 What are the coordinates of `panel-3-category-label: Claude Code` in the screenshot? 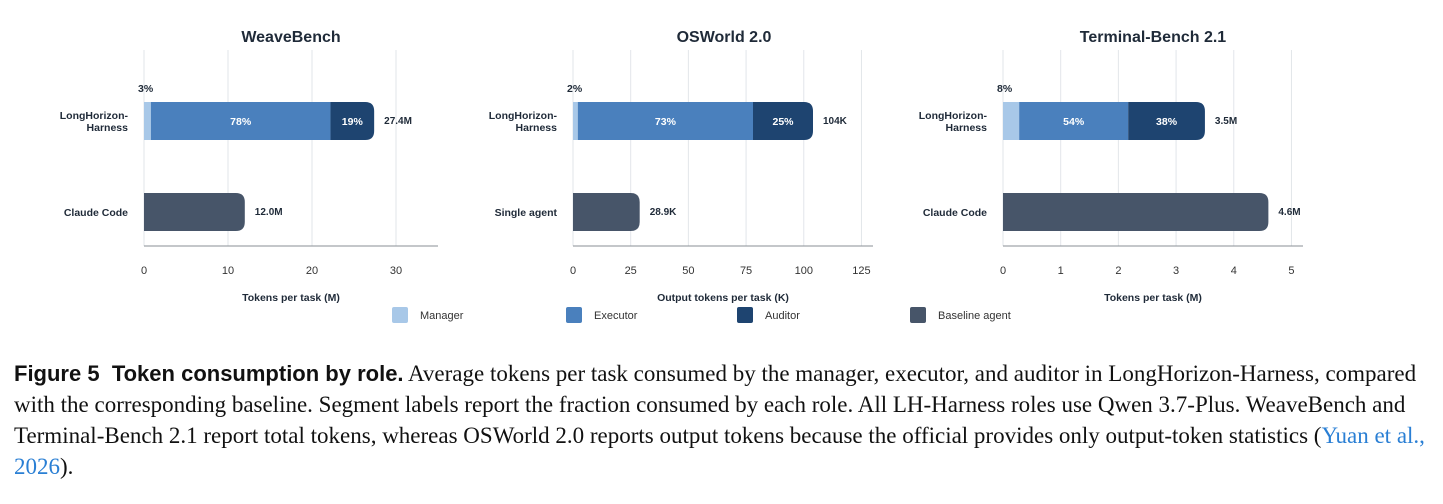 It's located at (955, 213).